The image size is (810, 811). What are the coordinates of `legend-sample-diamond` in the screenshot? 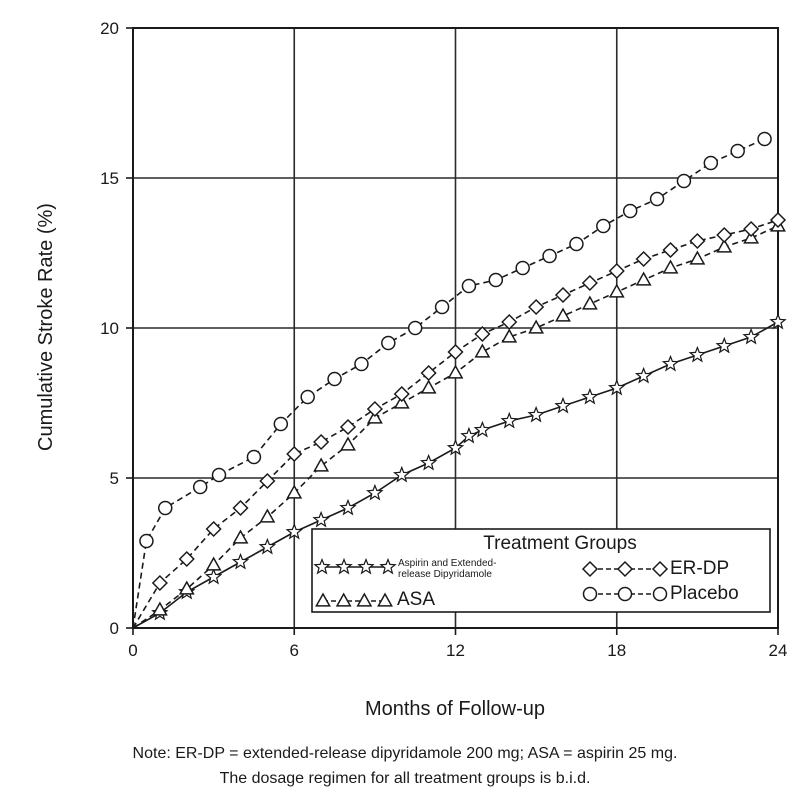 It's located at (625, 569).